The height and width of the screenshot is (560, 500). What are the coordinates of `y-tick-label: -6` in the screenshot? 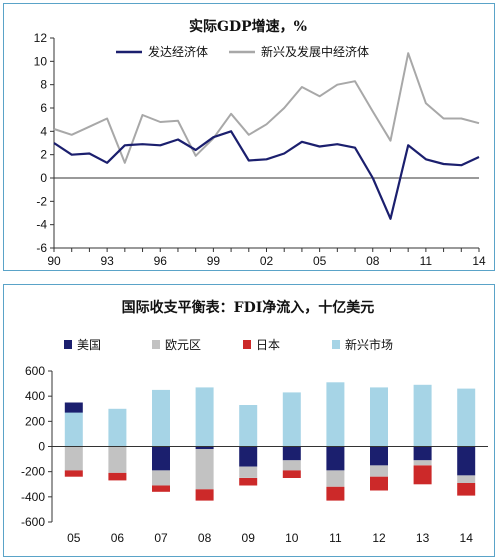 It's located at (41, 248).